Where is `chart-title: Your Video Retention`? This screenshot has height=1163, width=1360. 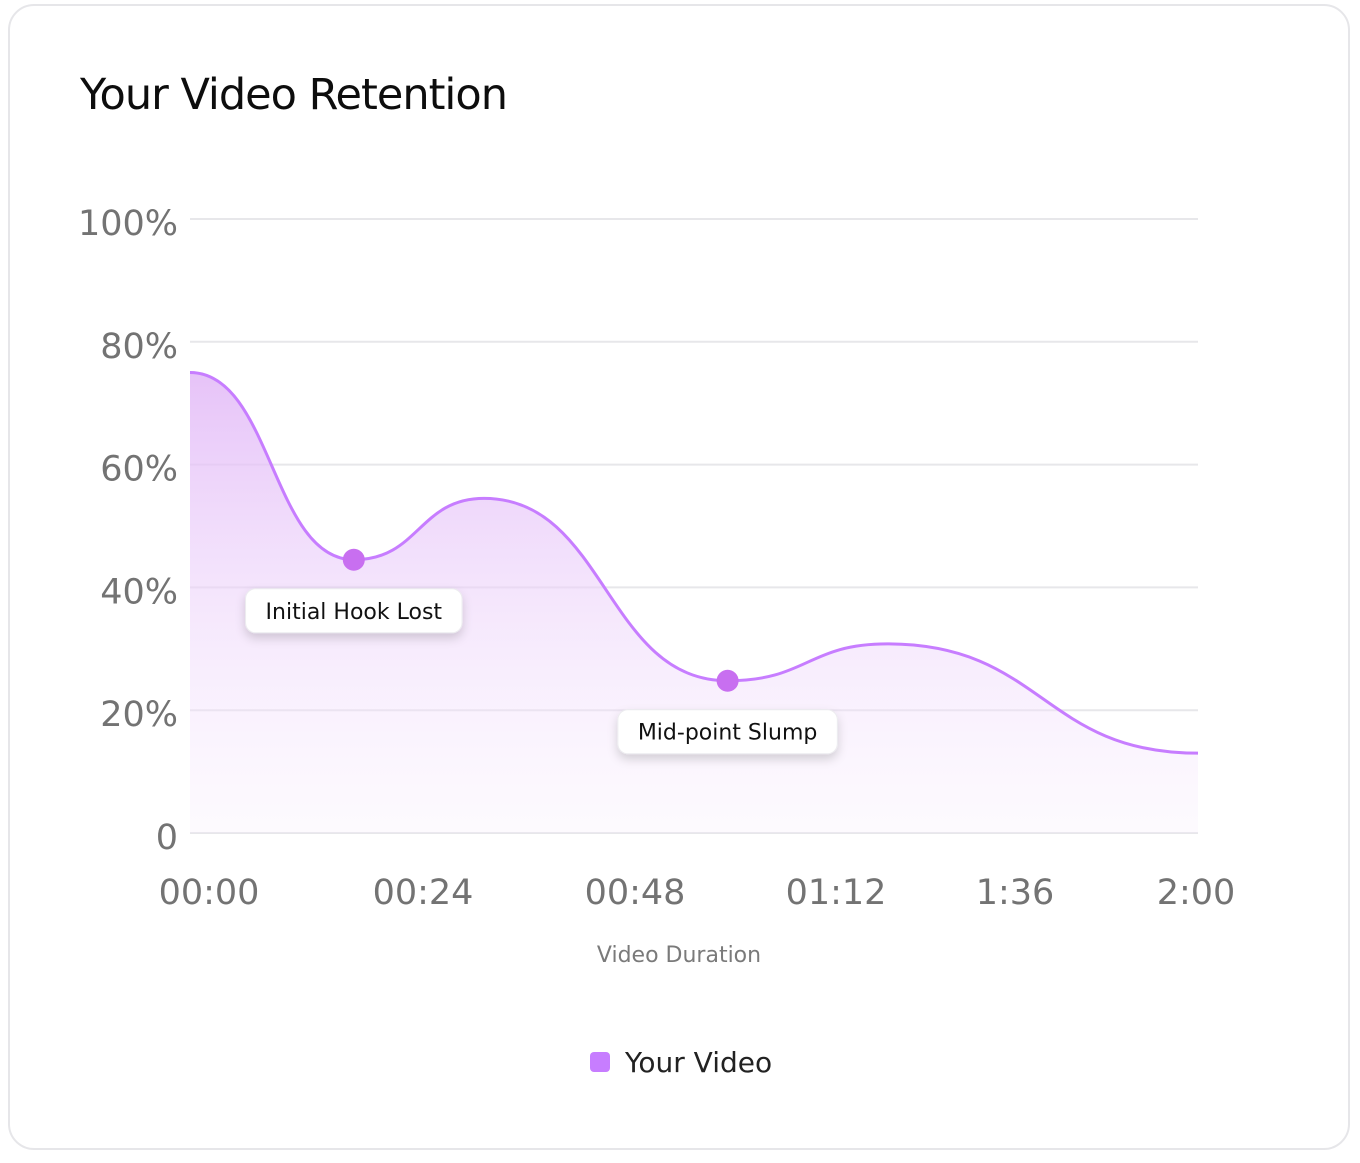 chart-title: Your Video Retention is located at coordinates (294, 95).